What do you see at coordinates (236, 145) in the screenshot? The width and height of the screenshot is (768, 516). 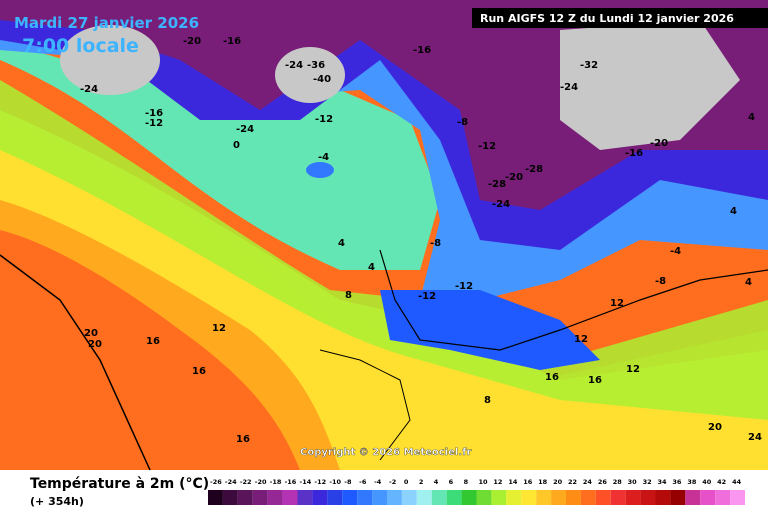 I see `contour-label: 0` at bounding box center [236, 145].